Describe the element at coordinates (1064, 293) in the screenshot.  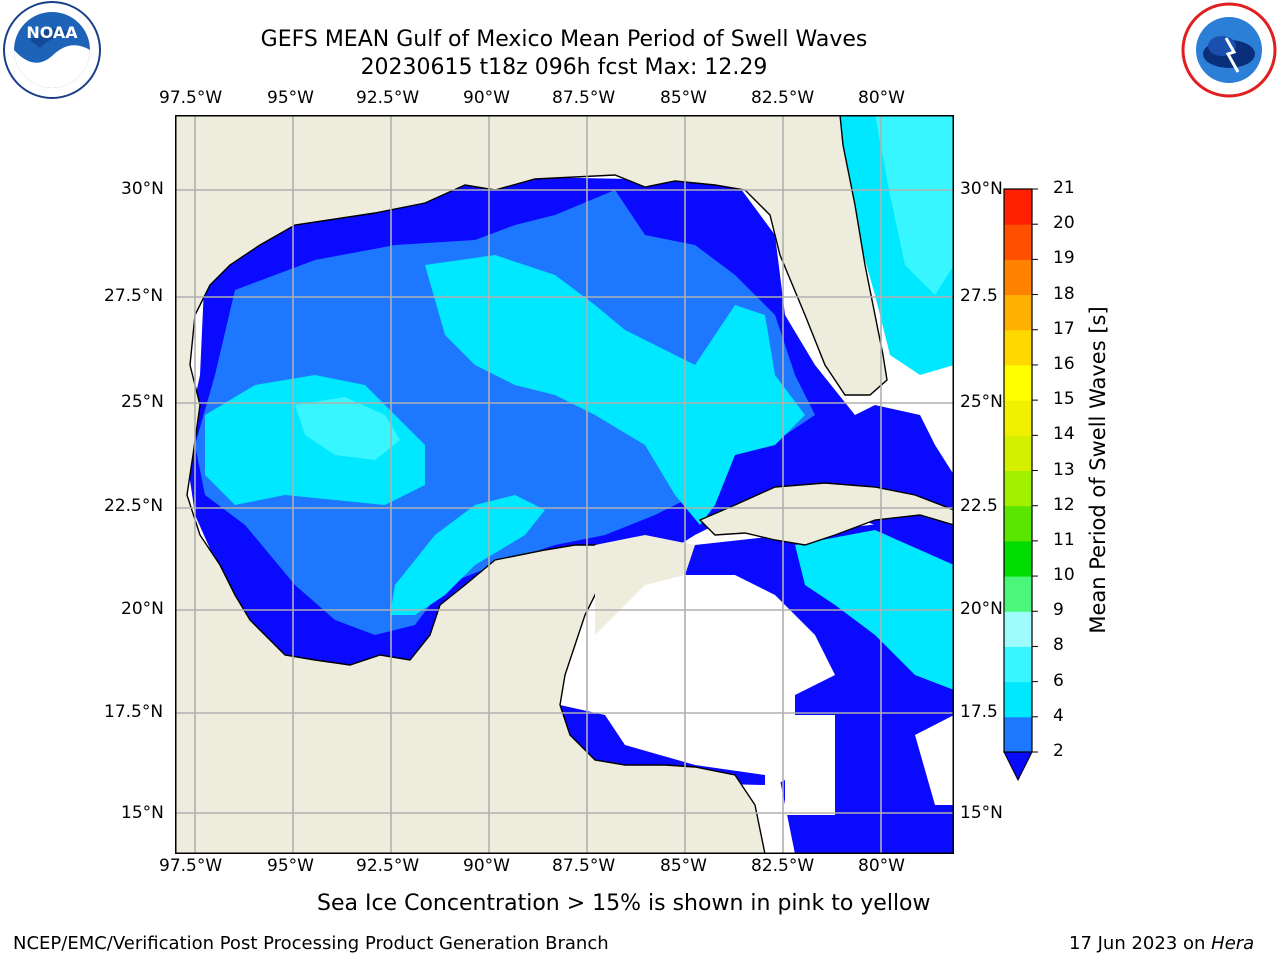
I see `colorbar-tick-label: 18` at that location.